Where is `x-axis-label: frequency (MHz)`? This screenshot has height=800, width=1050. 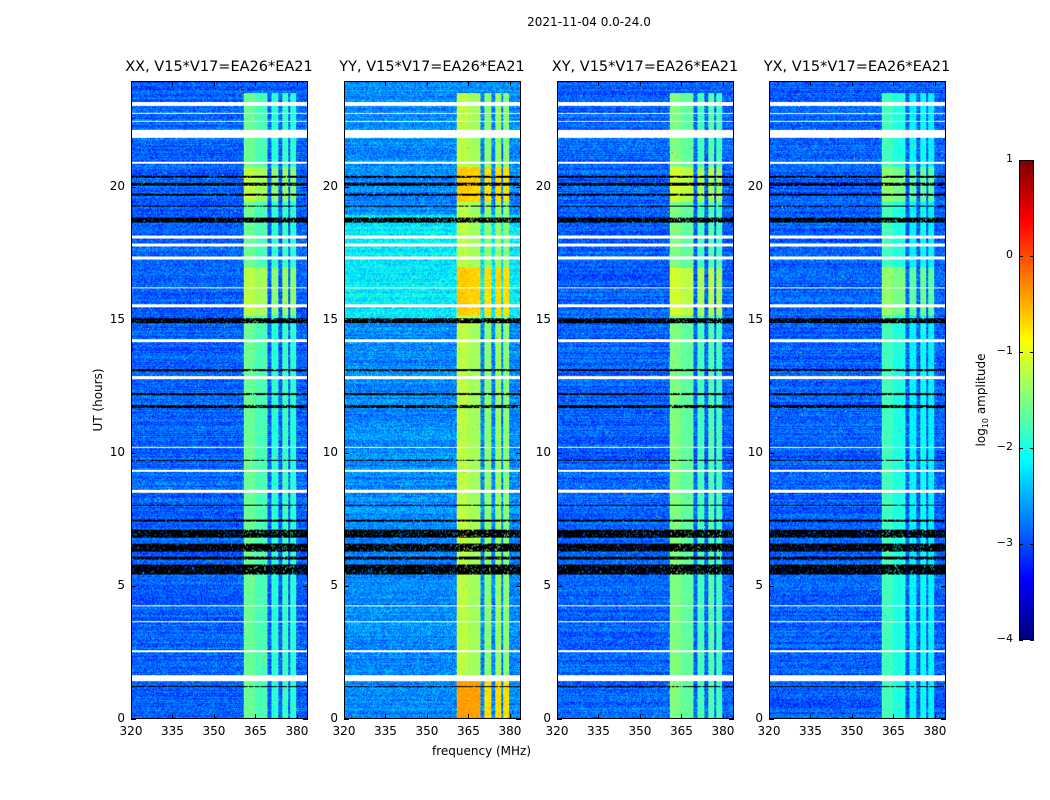 x-axis-label: frequency (MHz) is located at coordinates (482, 751).